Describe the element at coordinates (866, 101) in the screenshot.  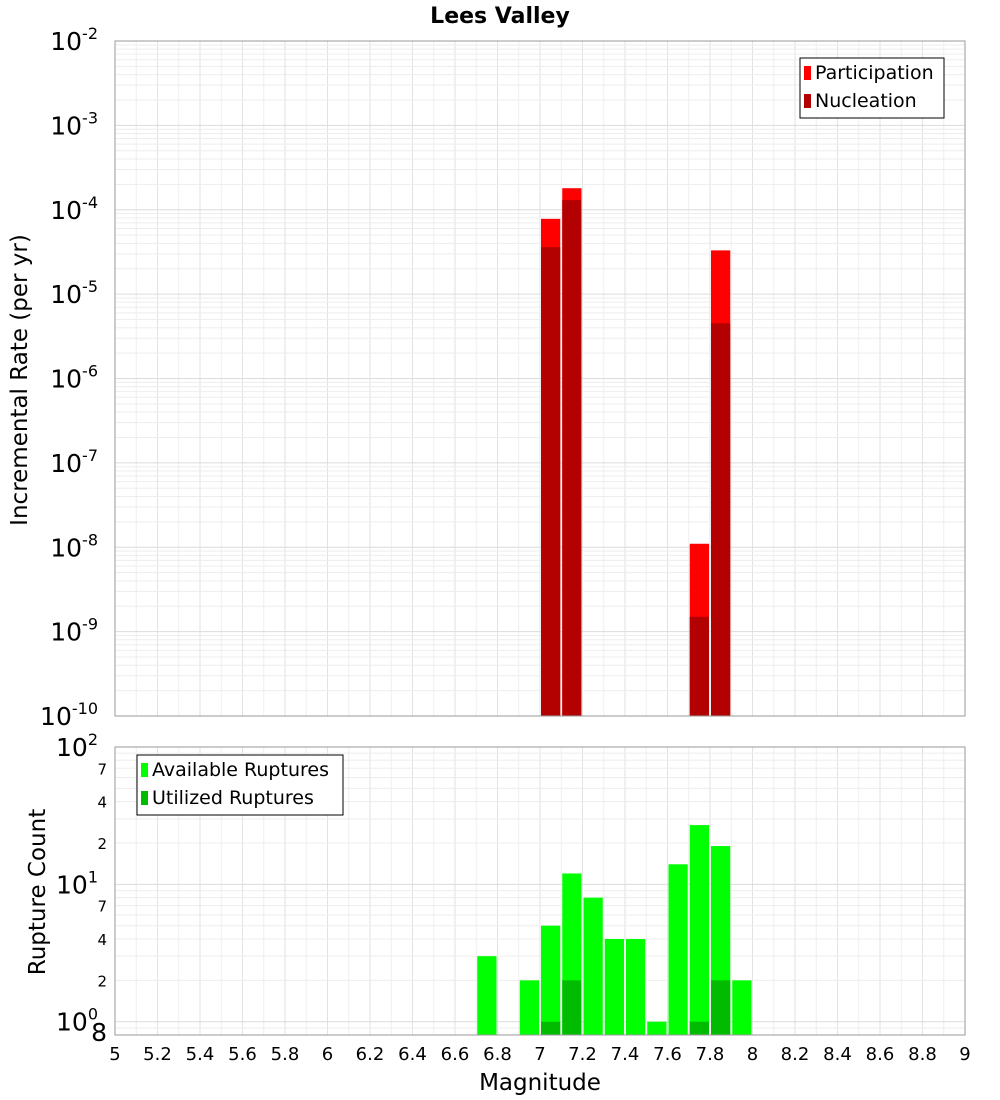
I see `legend-entry: Nucleation` at that location.